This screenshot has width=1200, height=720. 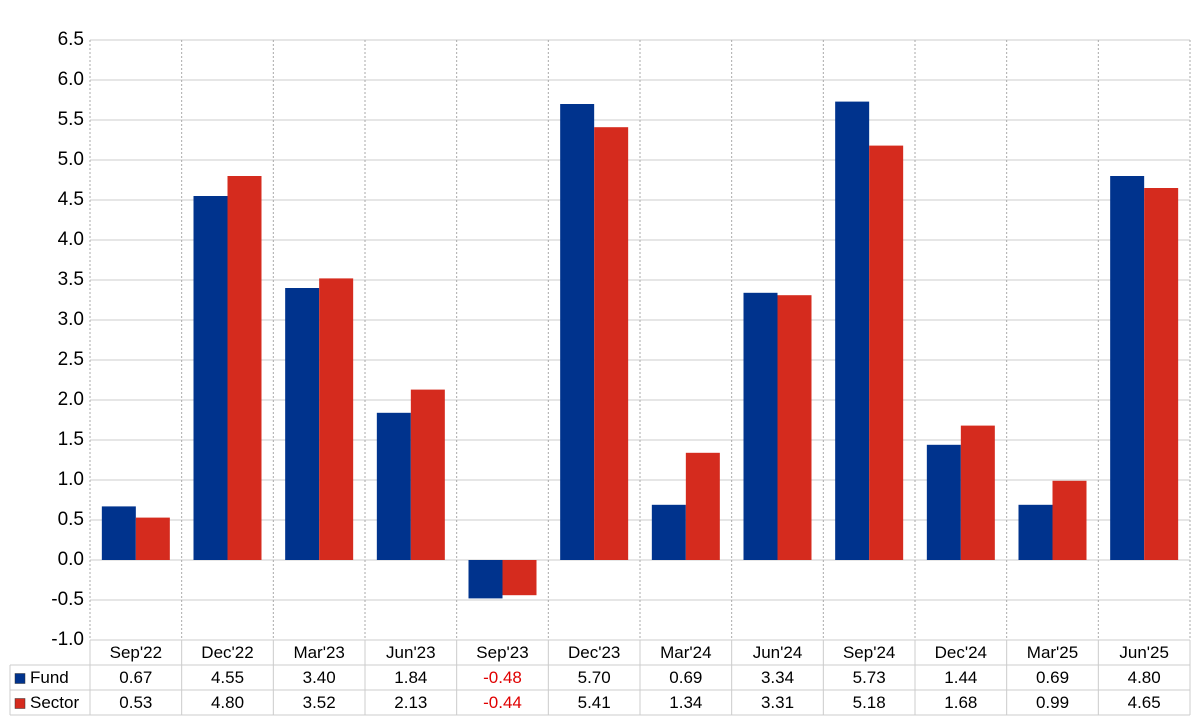 What do you see at coordinates (777, 677) in the screenshot?
I see `table-value: 3.34` at bounding box center [777, 677].